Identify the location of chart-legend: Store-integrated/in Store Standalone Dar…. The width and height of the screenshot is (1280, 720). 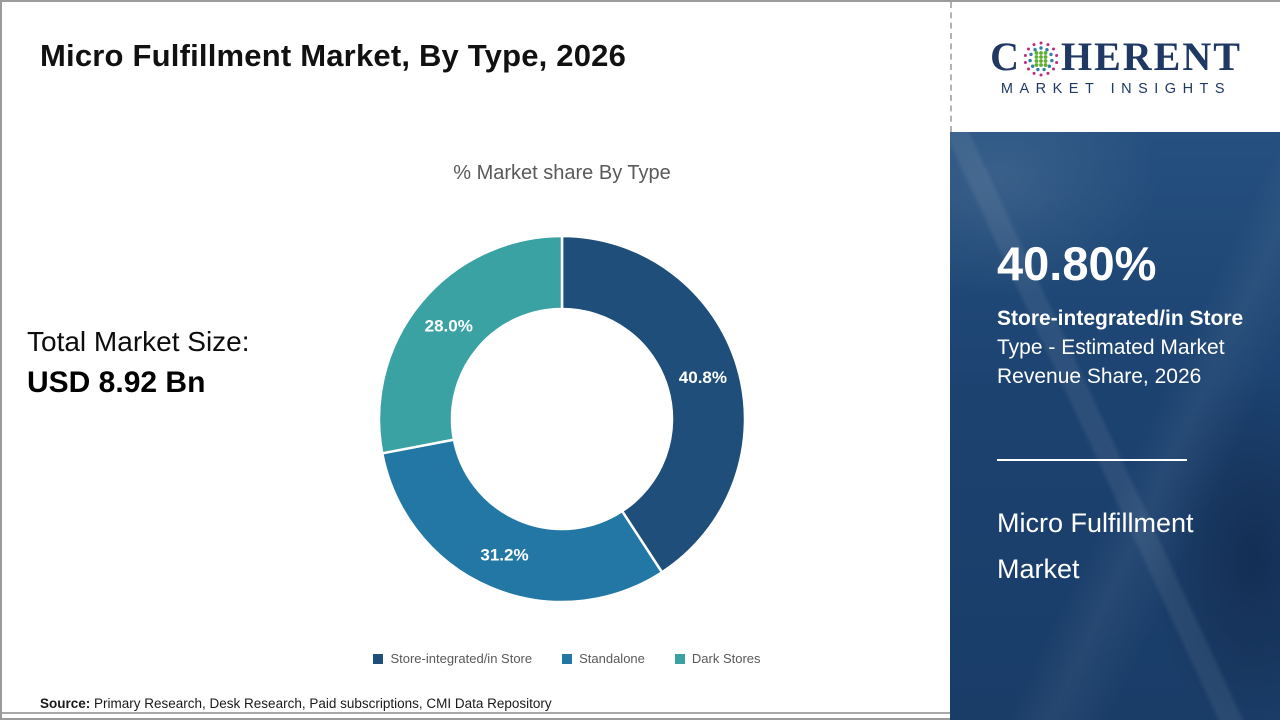
(567, 658).